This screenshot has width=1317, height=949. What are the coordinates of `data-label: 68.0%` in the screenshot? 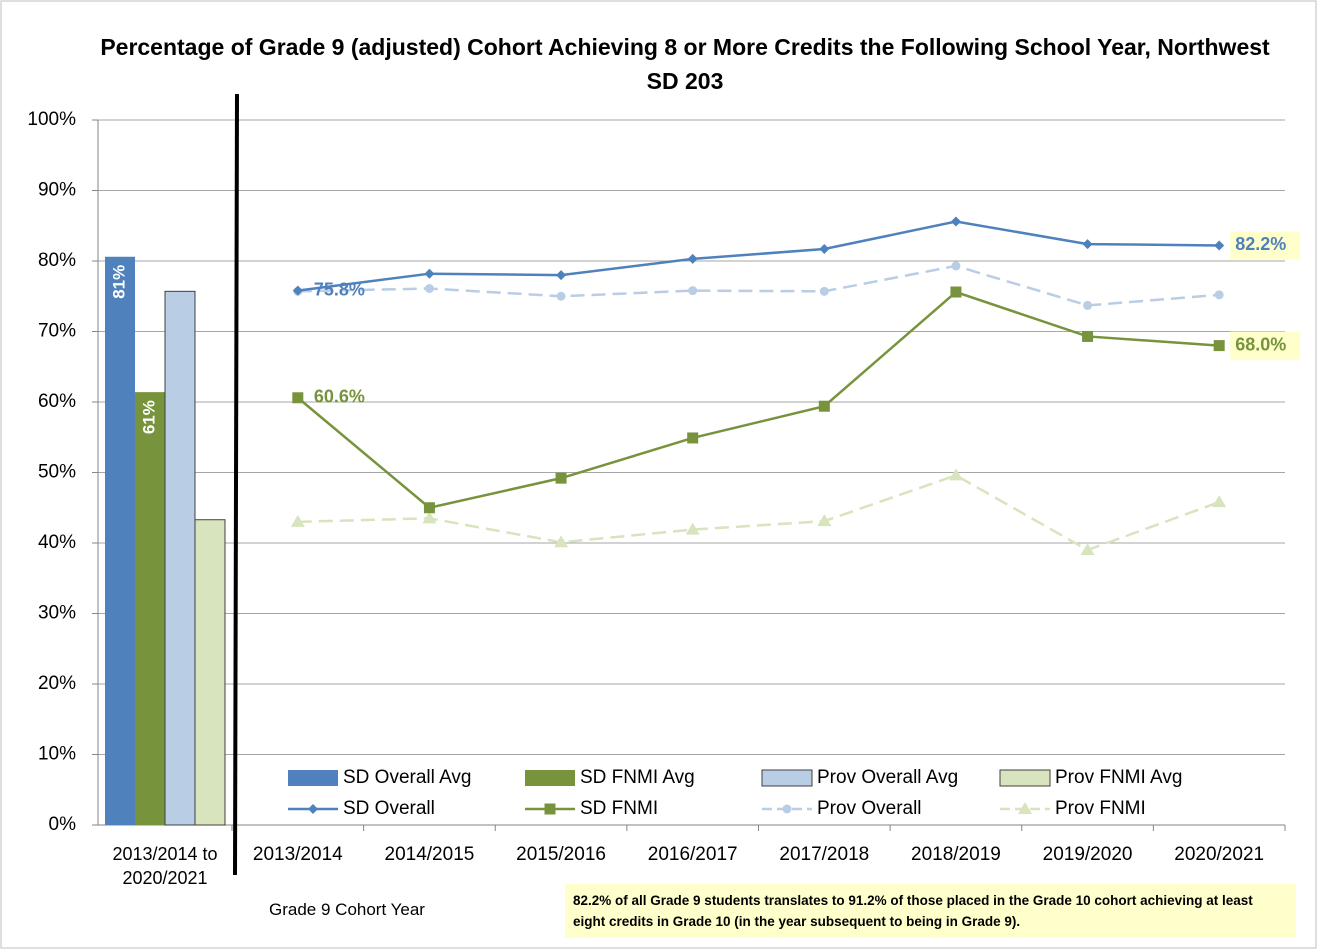 It's located at (1260, 344).